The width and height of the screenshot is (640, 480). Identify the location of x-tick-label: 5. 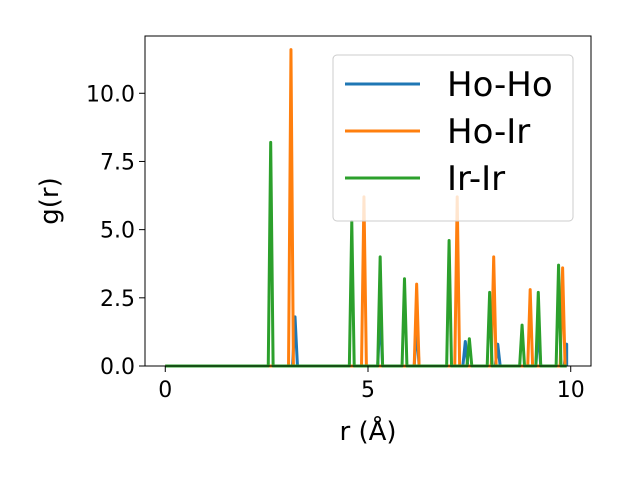
(368, 390).